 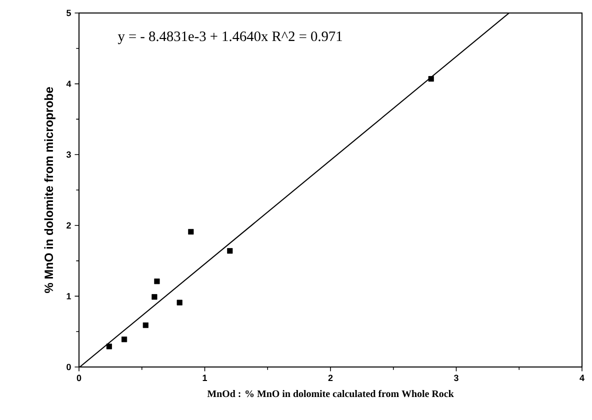 I want to click on x-tick-label: 3, so click(x=456, y=378).